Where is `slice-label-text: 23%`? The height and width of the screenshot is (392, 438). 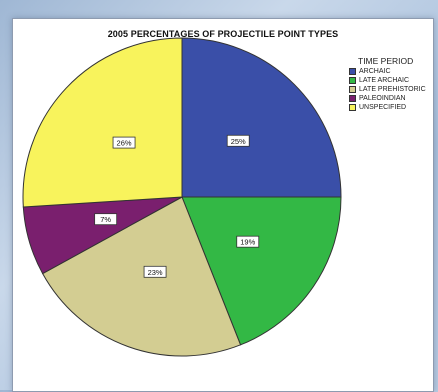
slice-label-text: 23% is located at coordinates (155, 272).